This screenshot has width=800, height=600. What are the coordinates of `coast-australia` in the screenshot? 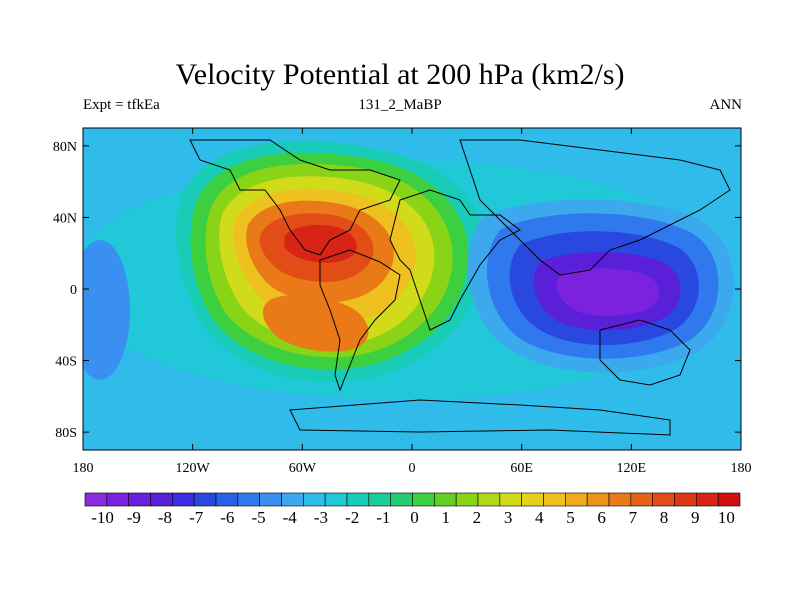 It's located at (645, 352).